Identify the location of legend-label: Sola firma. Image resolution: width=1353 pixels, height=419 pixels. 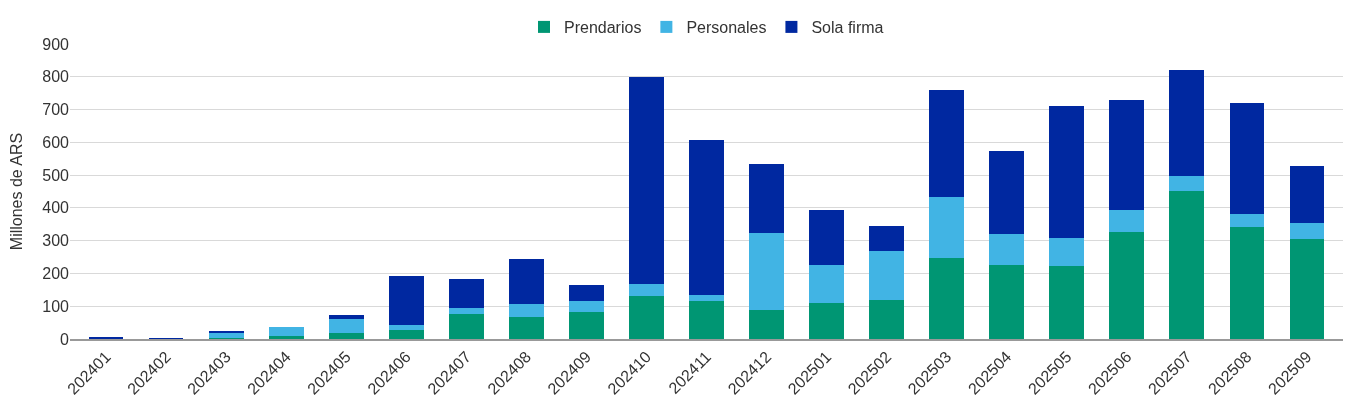
(847, 28).